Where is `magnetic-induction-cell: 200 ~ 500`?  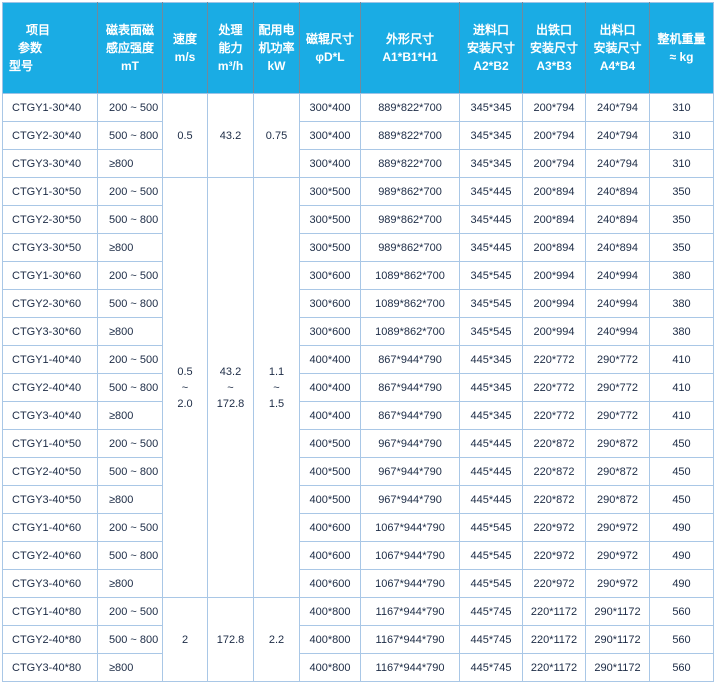
magnetic-induction-cell: 200 ~ 500 is located at coordinates (130, 275).